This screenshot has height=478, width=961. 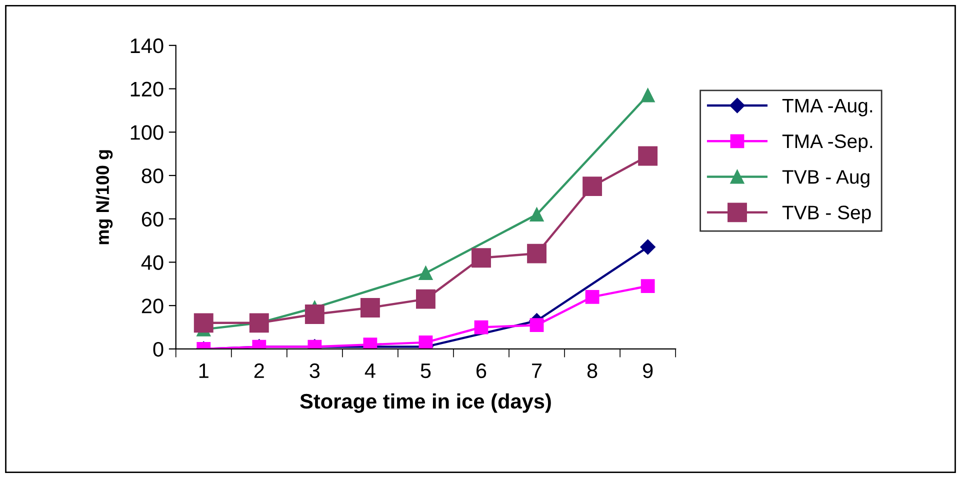 What do you see at coordinates (203, 371) in the screenshot?
I see `x-tick-label: 1` at bounding box center [203, 371].